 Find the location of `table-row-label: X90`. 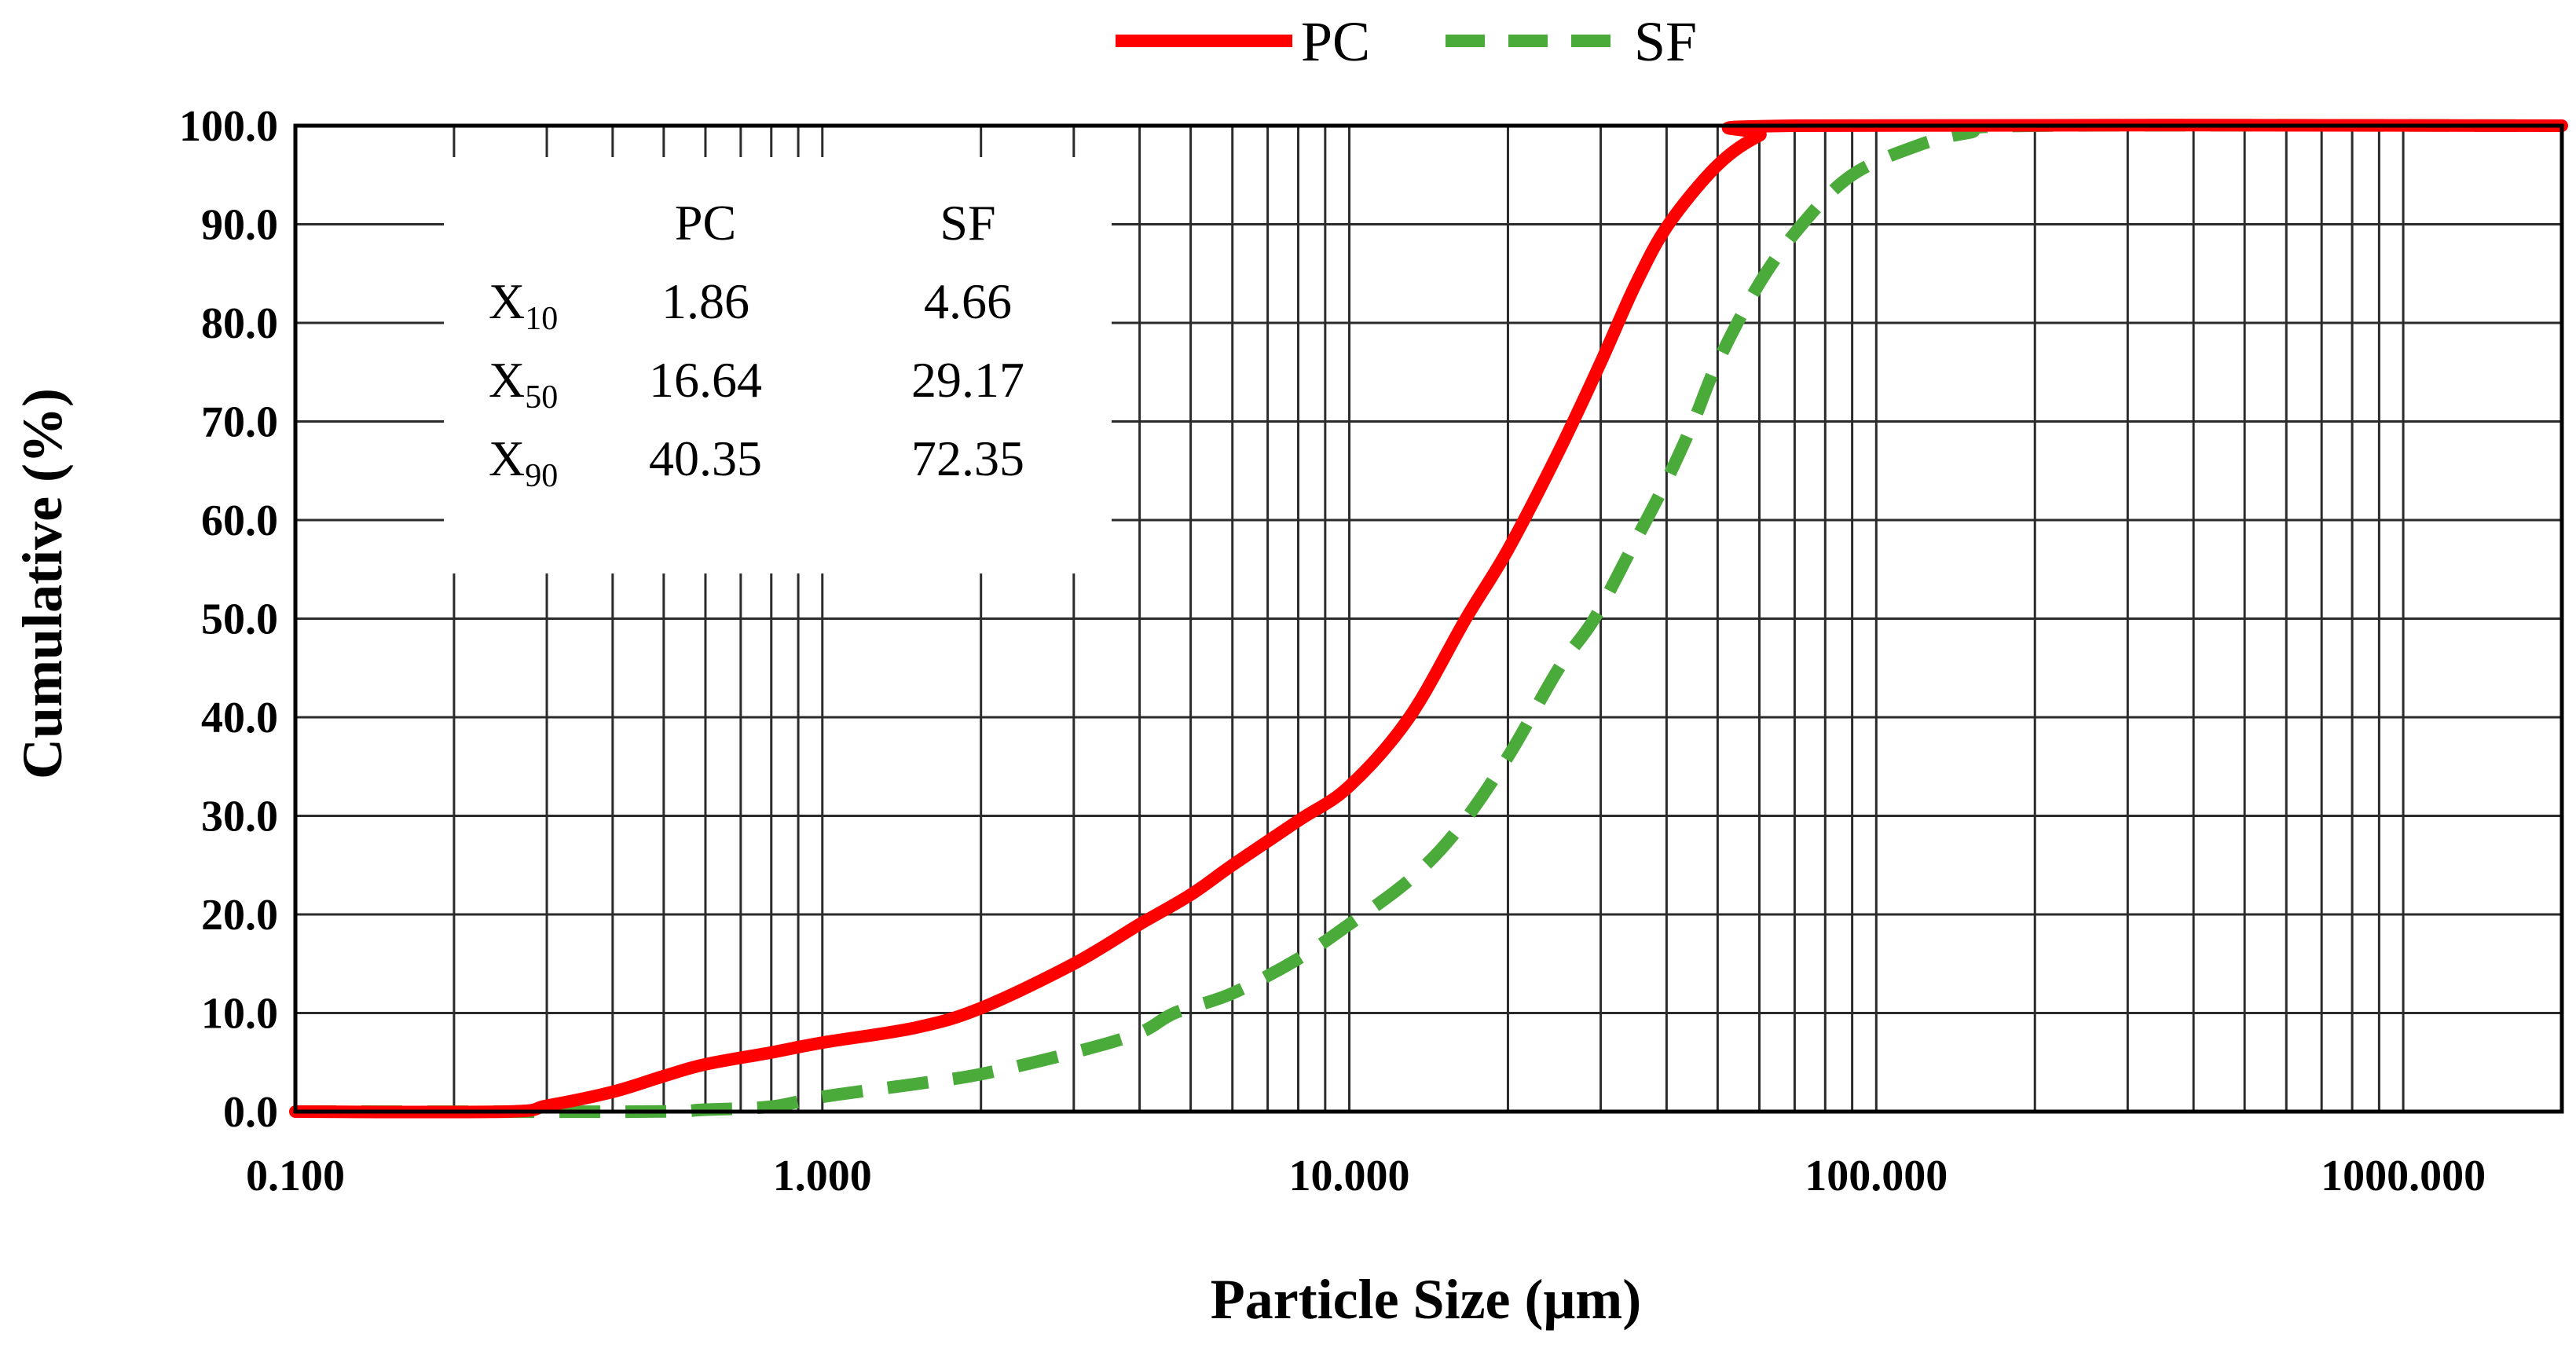

table-row-label: X90 is located at coordinates (523, 463).